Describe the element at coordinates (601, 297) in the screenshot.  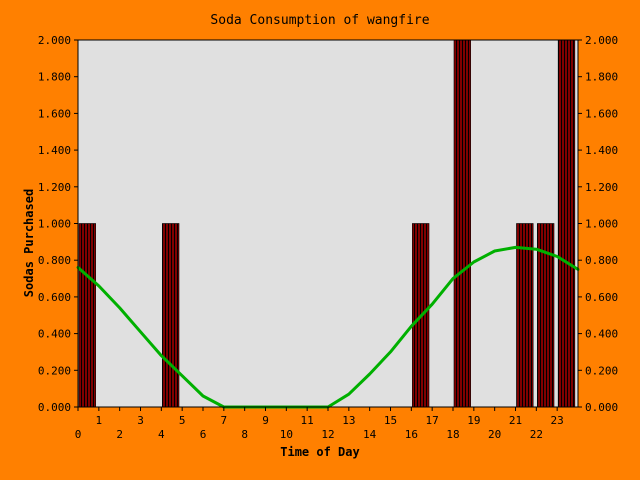
I see `y-tick-label-right: 0.600` at that location.